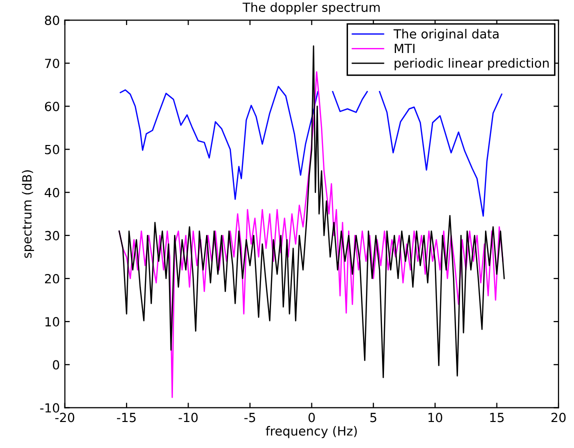  What do you see at coordinates (52, 21) in the screenshot?
I see `y-tick-label: 80` at bounding box center [52, 21].